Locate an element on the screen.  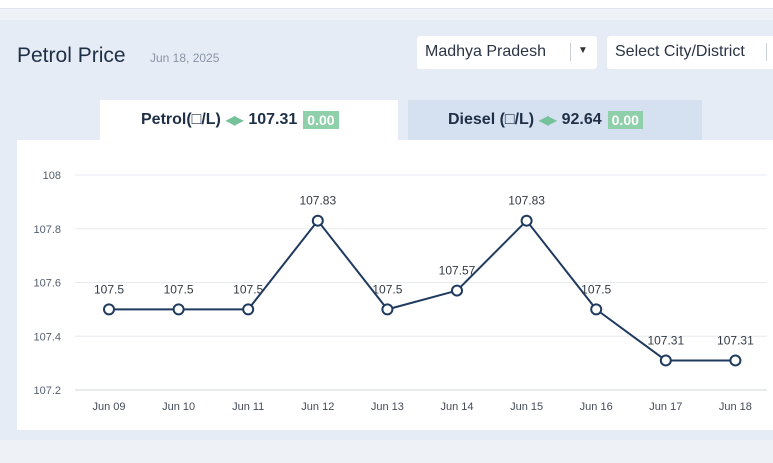
page-title: Petrol Price is located at coordinates (71, 55).